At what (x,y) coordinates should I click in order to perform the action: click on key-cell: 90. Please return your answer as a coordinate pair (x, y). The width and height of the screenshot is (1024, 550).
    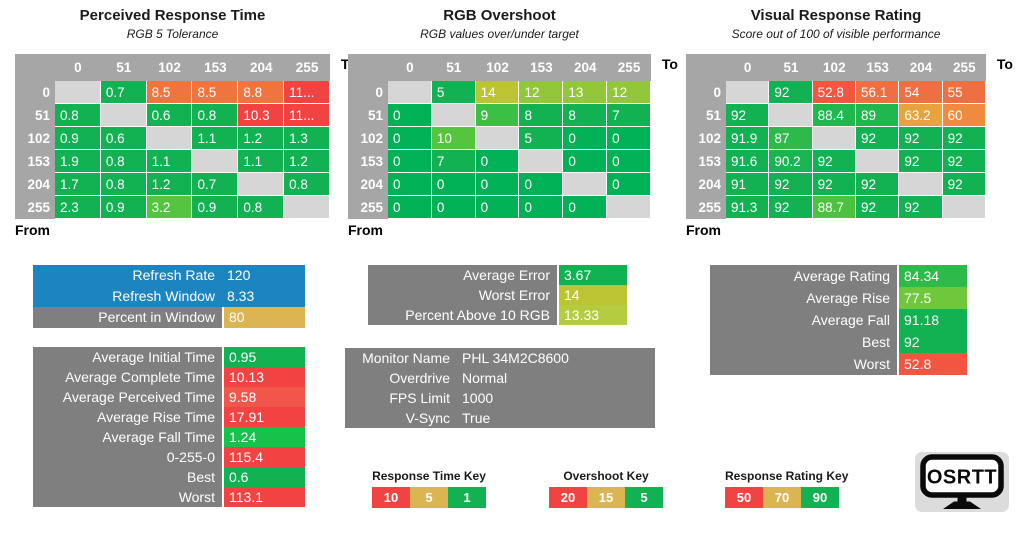
    Looking at the image, I should click on (820, 497).